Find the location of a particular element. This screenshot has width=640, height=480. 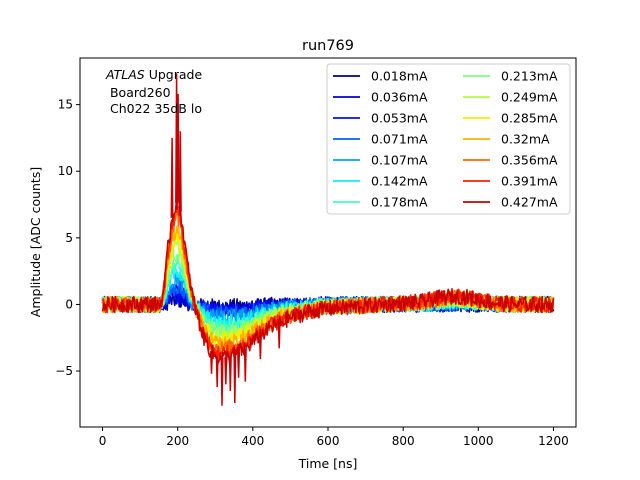

x-tick-label: 1200 is located at coordinates (553, 441).